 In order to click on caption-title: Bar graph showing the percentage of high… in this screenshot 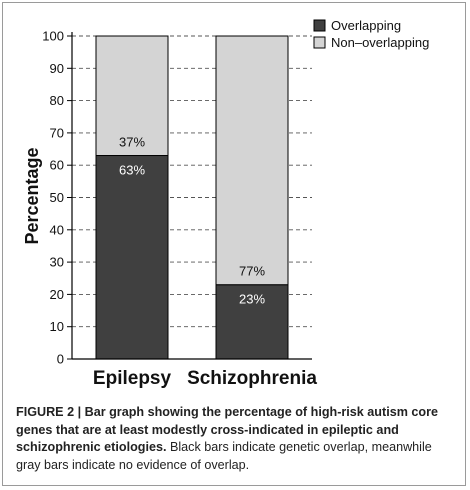, I will do `click(227, 429)`.